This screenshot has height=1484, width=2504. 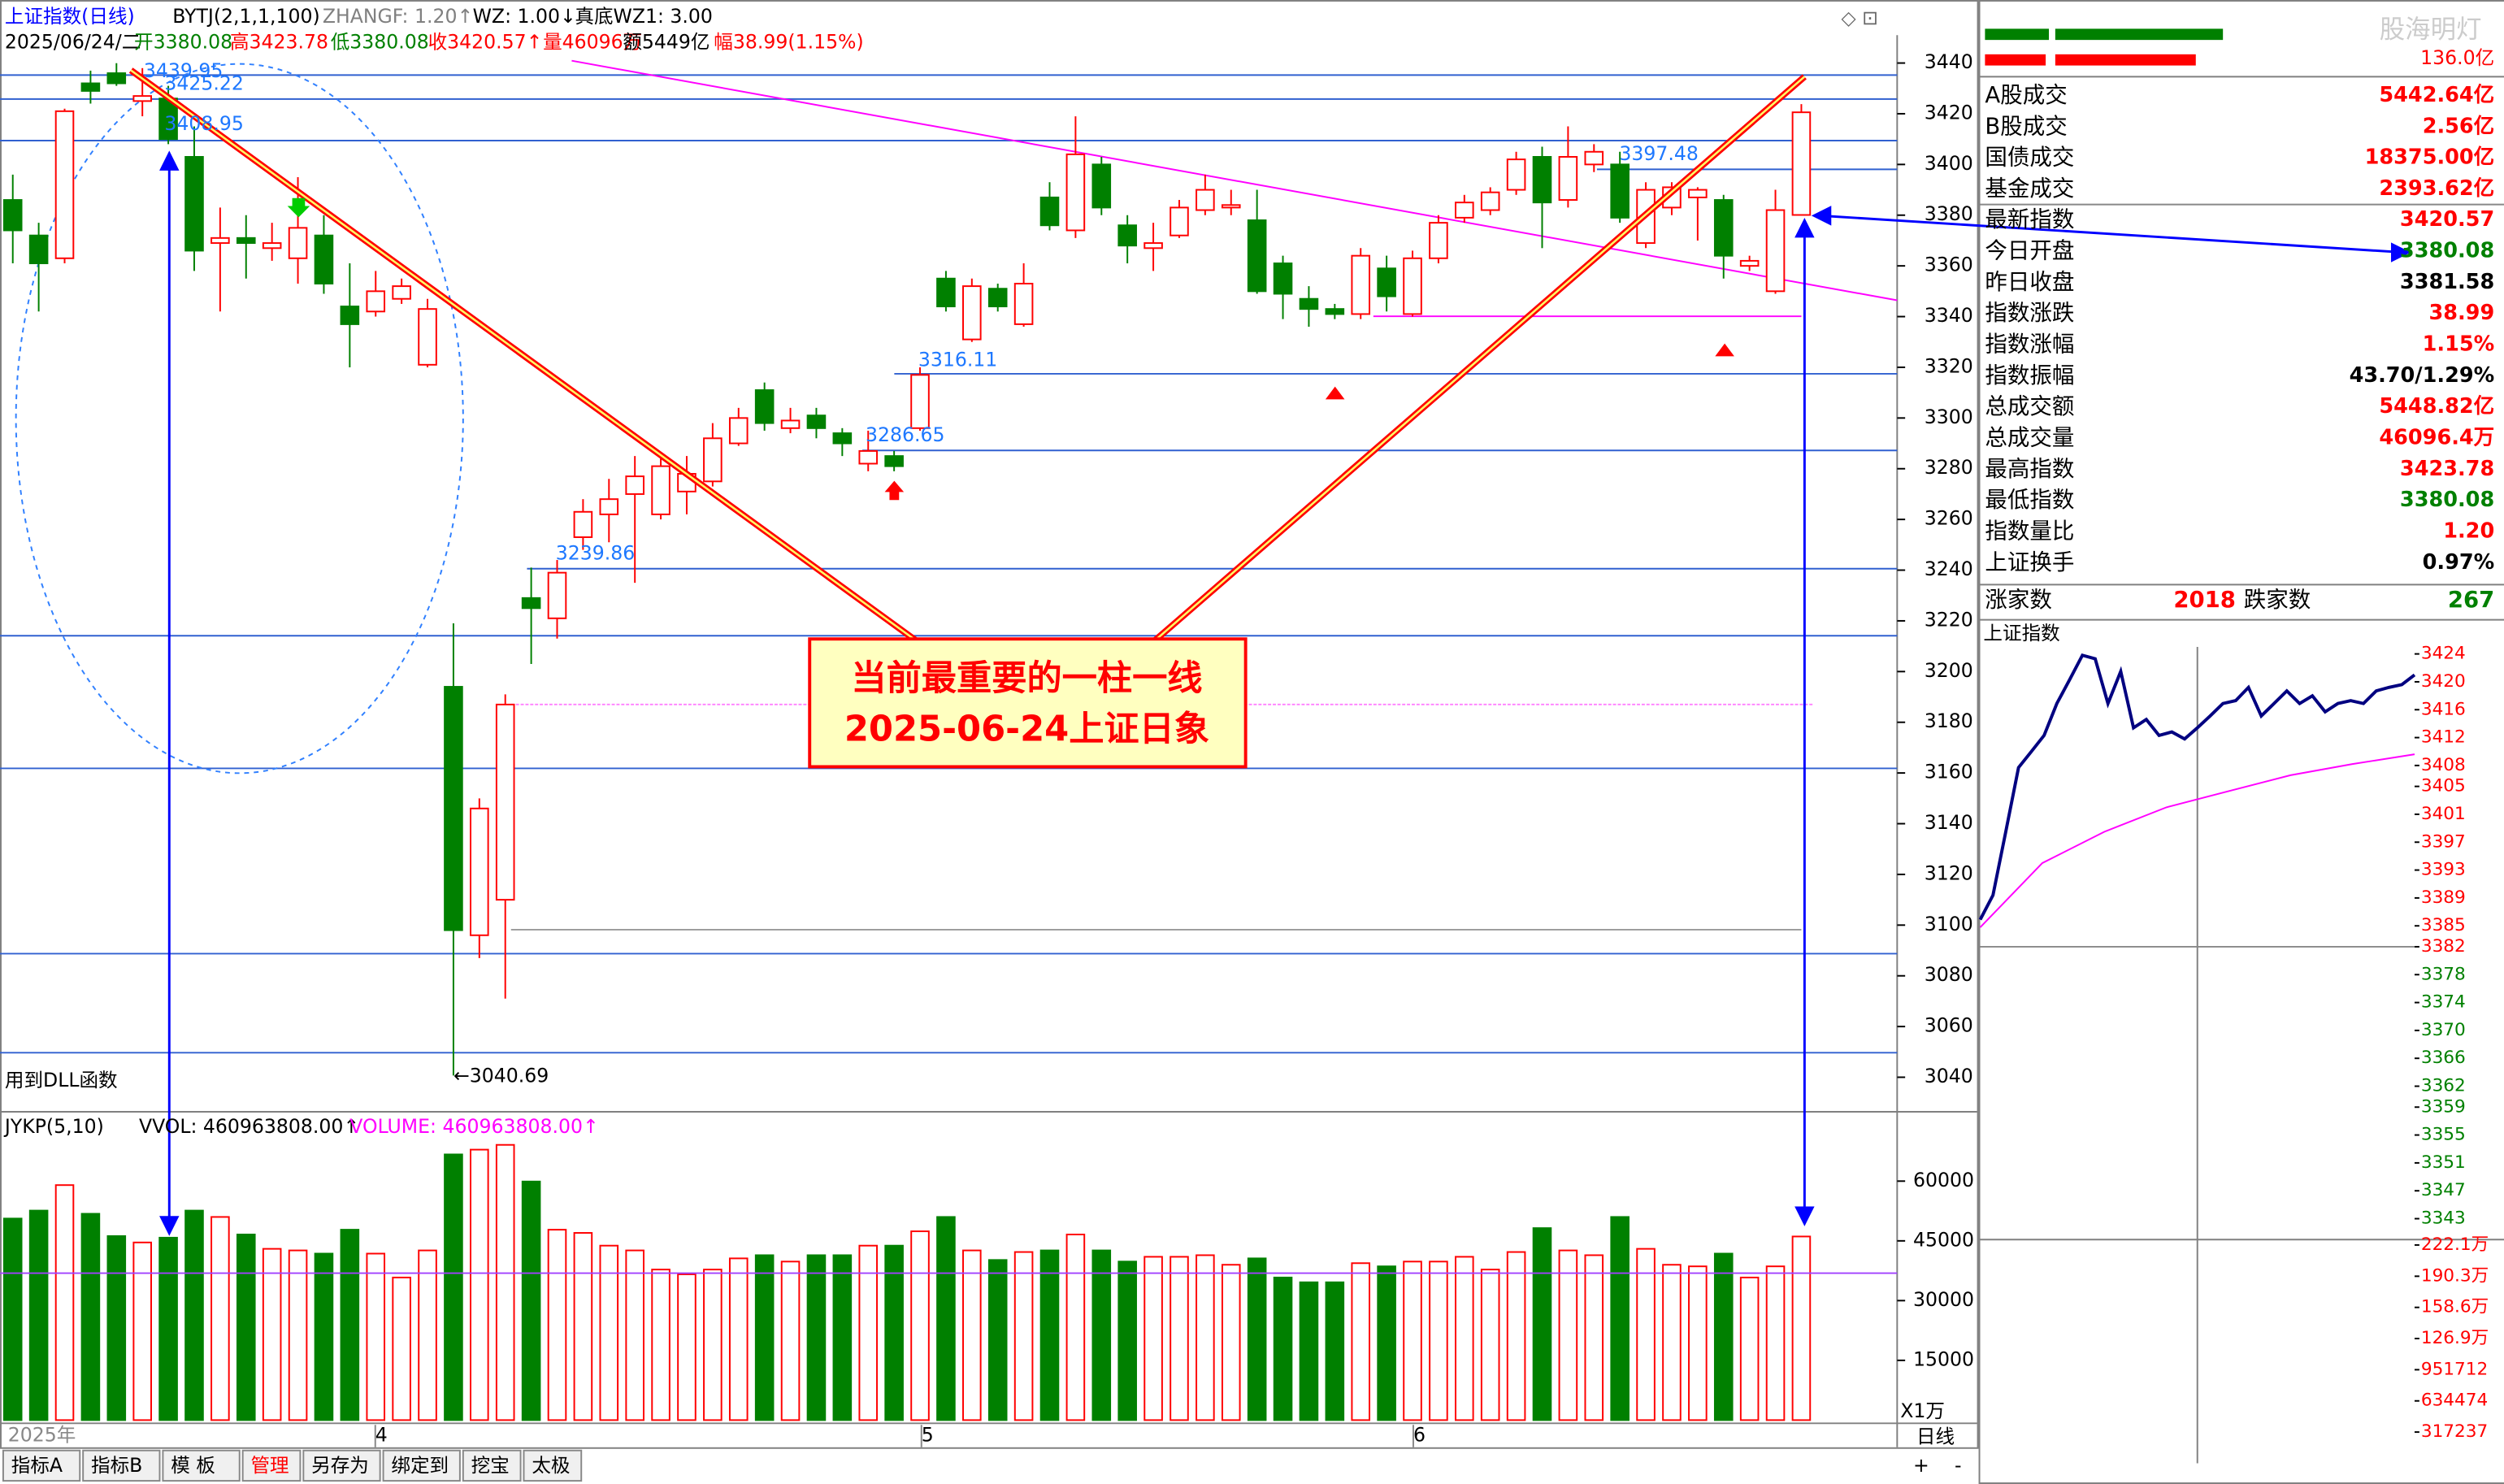 What do you see at coordinates (2026, 126) in the screenshot?
I see `stat-label: B股成交` at bounding box center [2026, 126].